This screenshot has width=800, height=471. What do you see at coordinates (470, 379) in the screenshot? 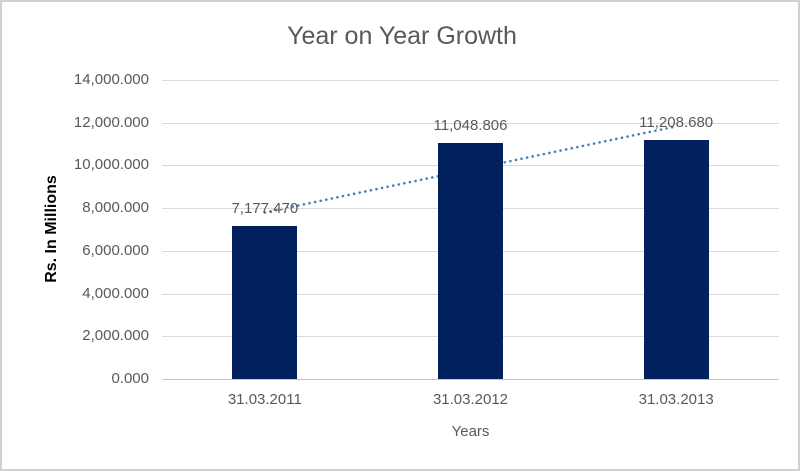
I see `x-axis-line` at bounding box center [470, 379].